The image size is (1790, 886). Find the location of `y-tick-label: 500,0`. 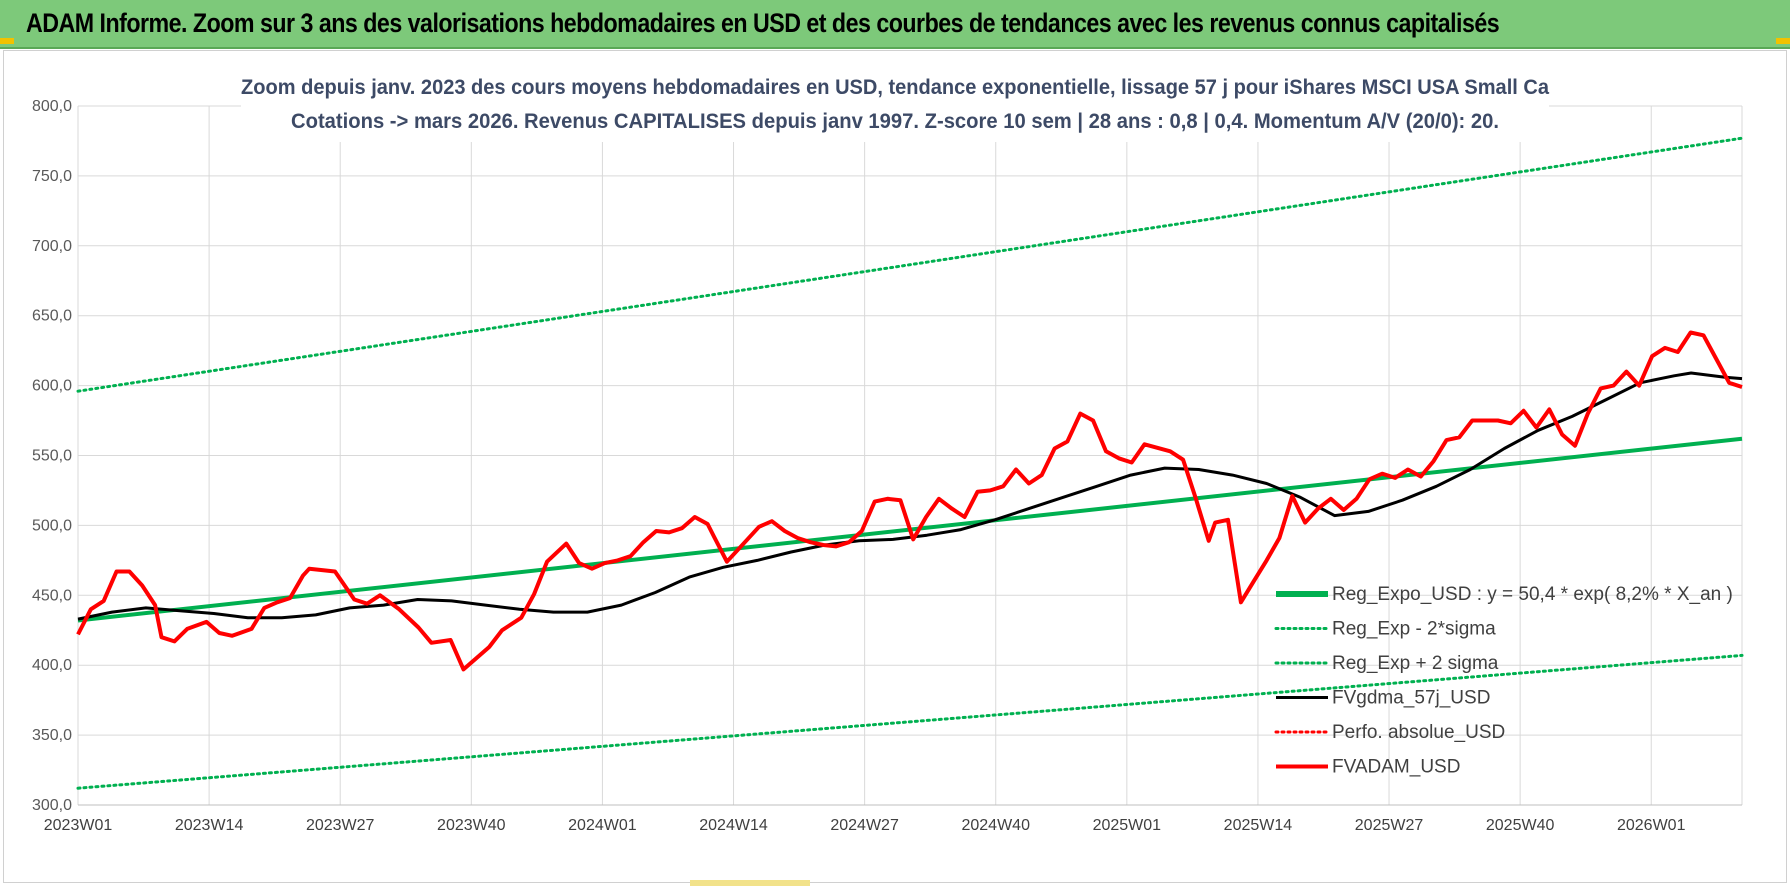

y-tick-label: 500,0 is located at coordinates (52, 525).